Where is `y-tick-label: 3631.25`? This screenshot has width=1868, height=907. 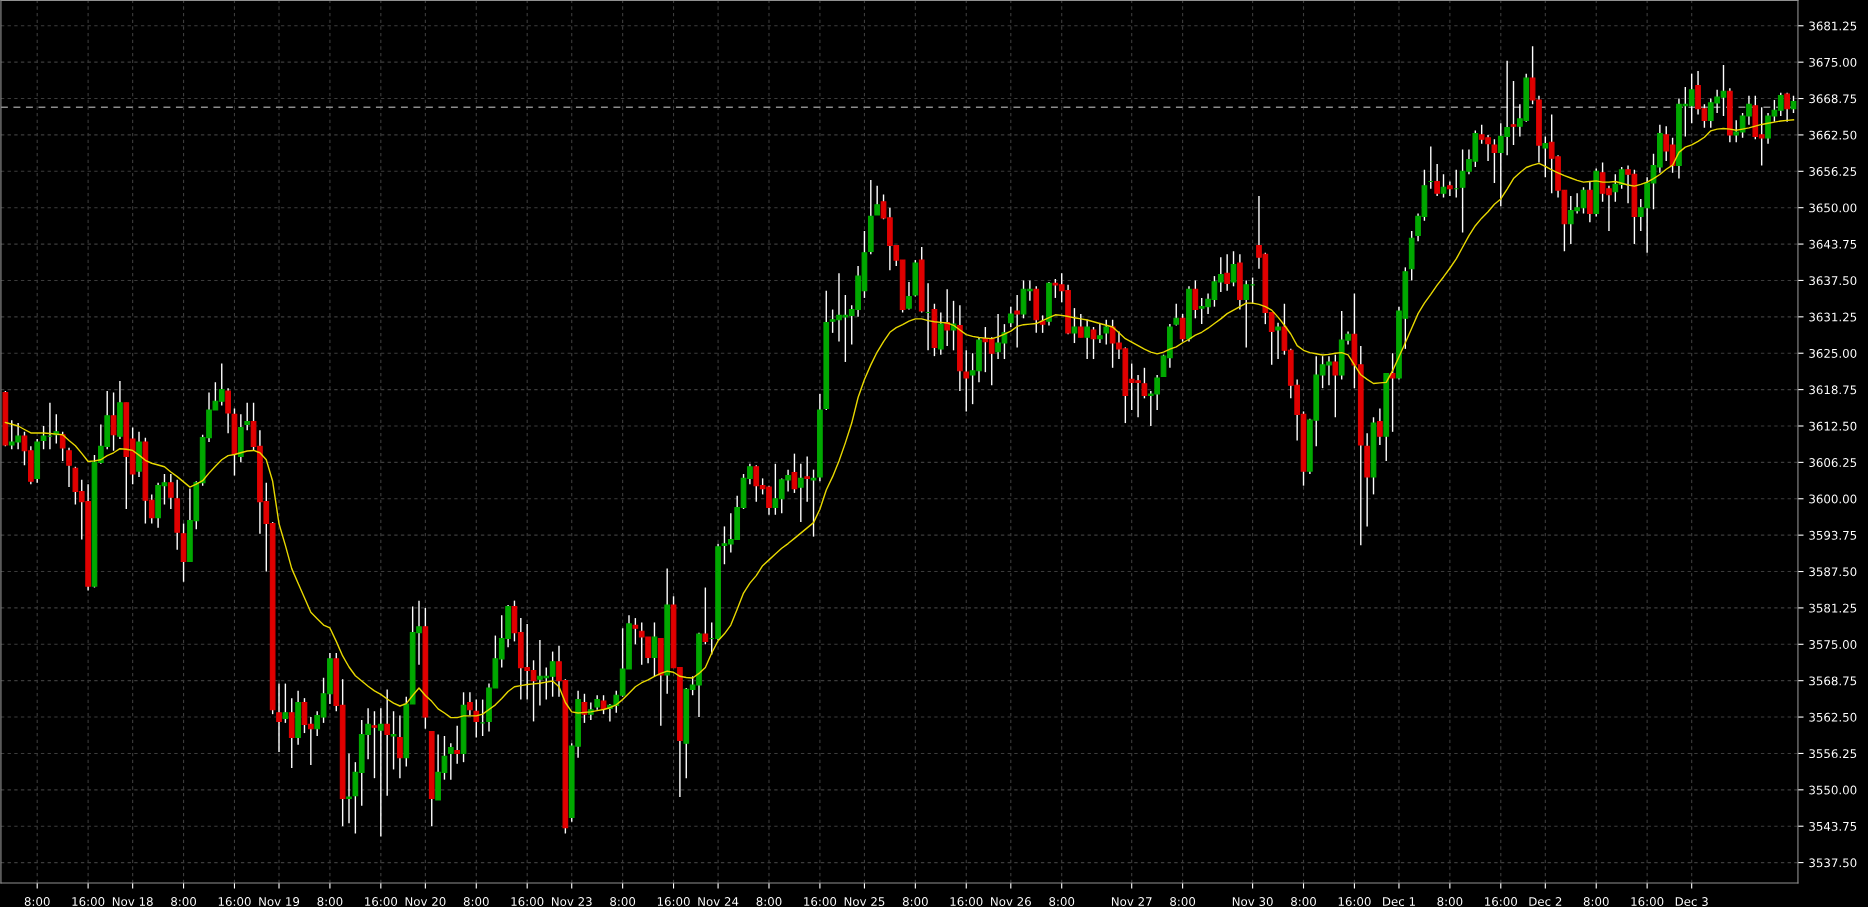 y-tick-label: 3631.25 is located at coordinates (1833, 317).